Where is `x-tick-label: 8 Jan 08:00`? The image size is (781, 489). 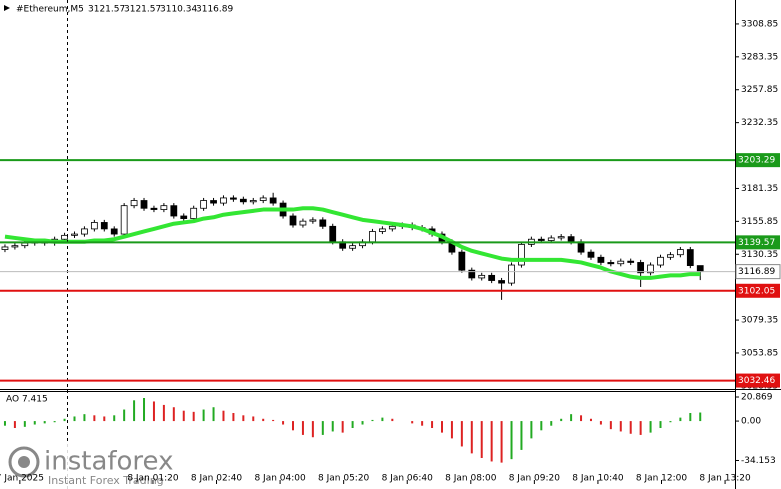
x-tick-label: 8 Jan 08:00 is located at coordinates (471, 479).